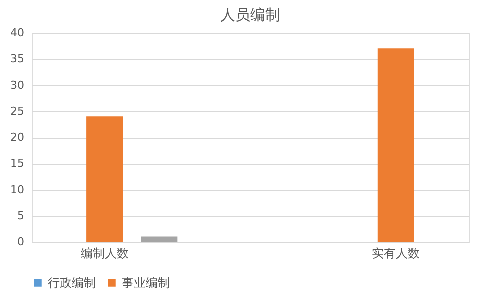 The image size is (489, 297). What do you see at coordinates (17, 85) in the screenshot?
I see `y-tick-label: 30` at bounding box center [17, 85].